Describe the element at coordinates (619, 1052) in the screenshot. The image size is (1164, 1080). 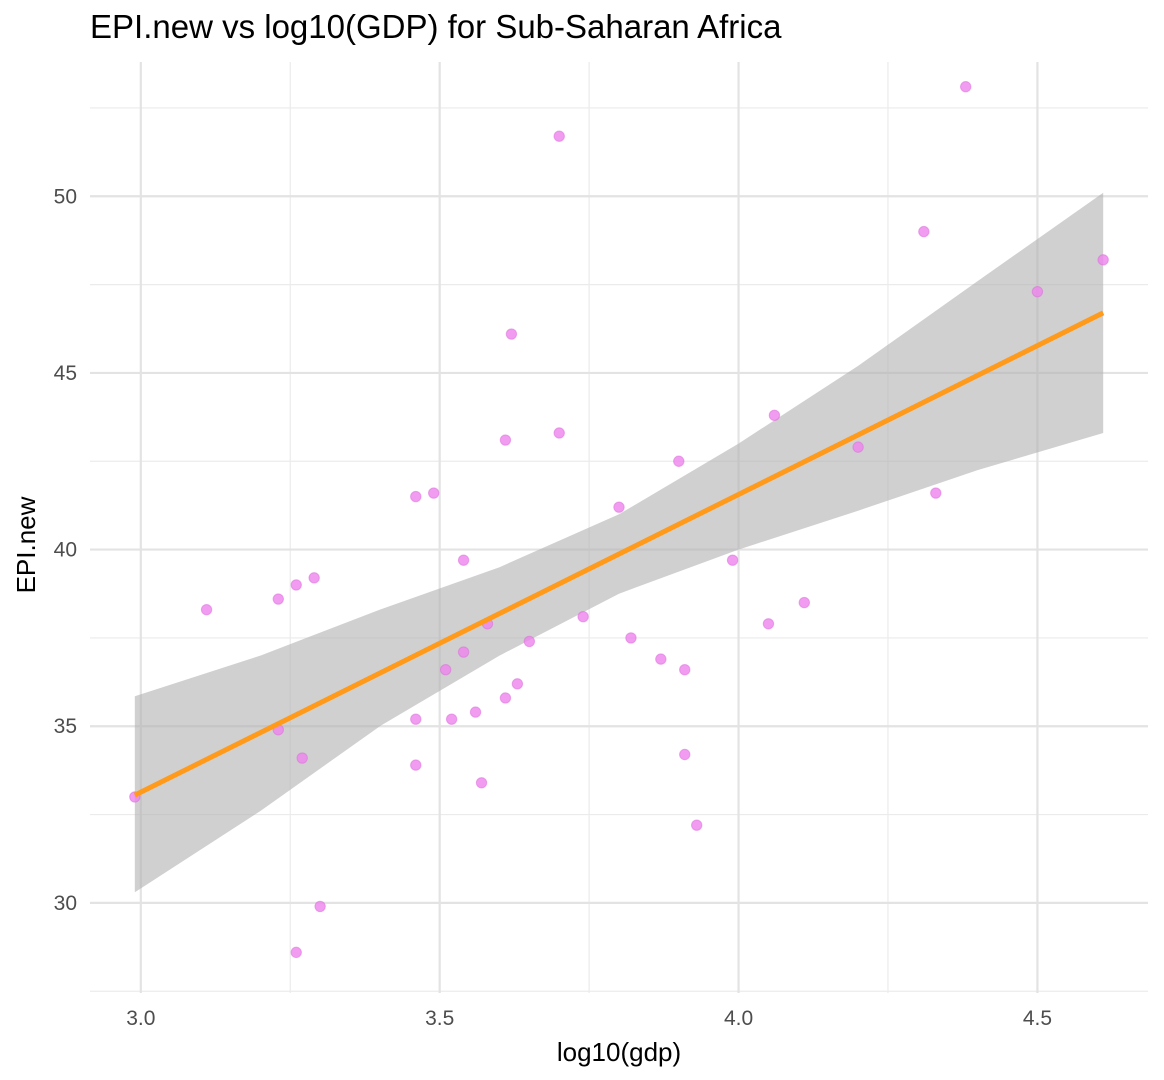
I see `x-axis-label: log10(gdp)` at that location.